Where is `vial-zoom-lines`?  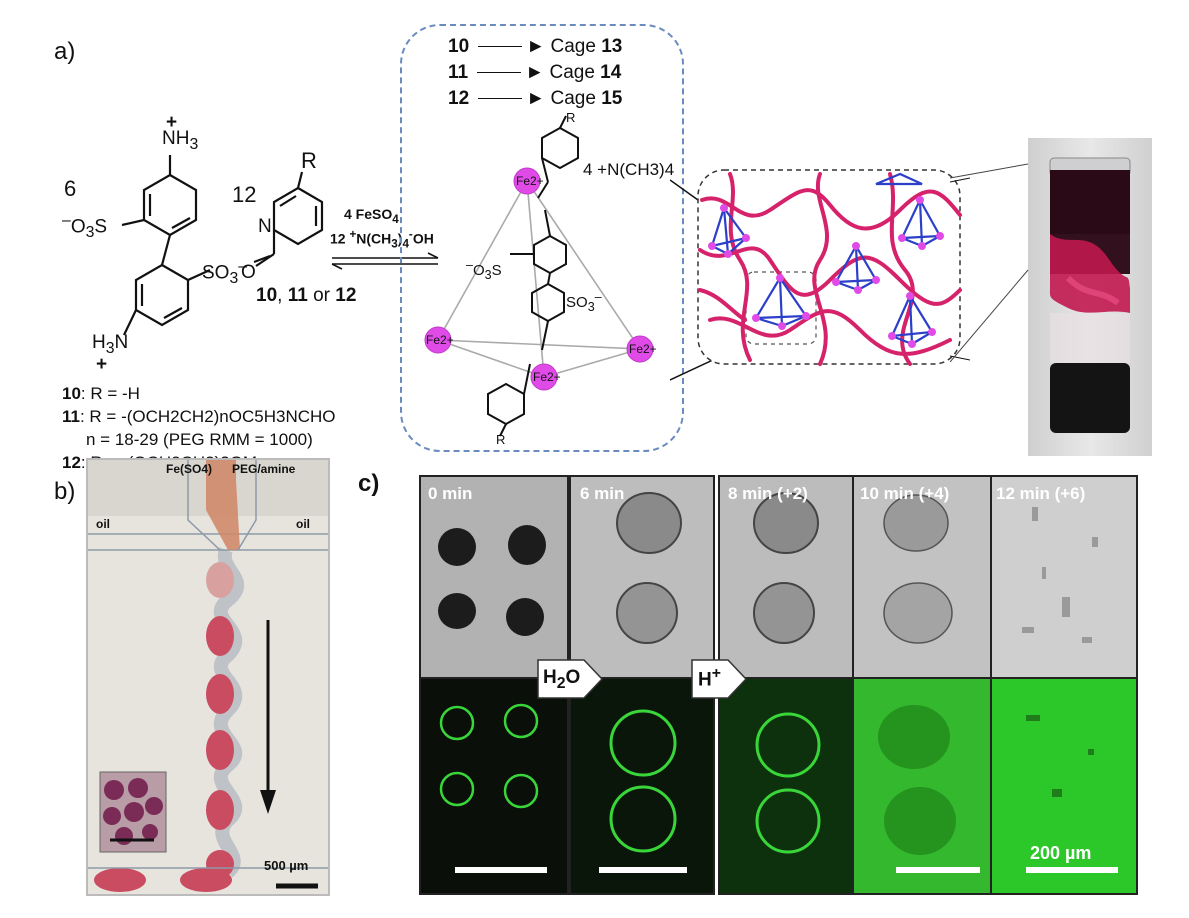
vial-zoom-lines is located at coordinates (989, 263).